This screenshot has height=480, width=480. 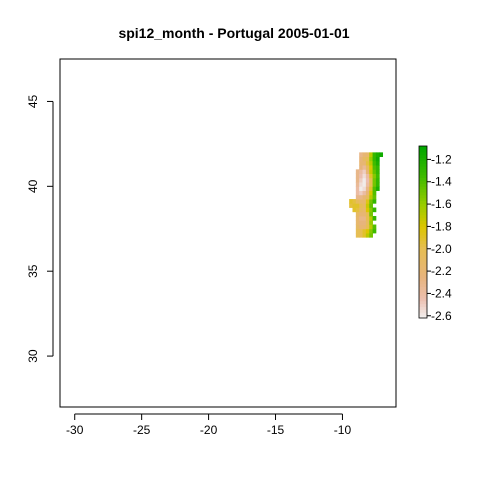 I want to click on y-tick-label: 40, so click(x=33, y=186).